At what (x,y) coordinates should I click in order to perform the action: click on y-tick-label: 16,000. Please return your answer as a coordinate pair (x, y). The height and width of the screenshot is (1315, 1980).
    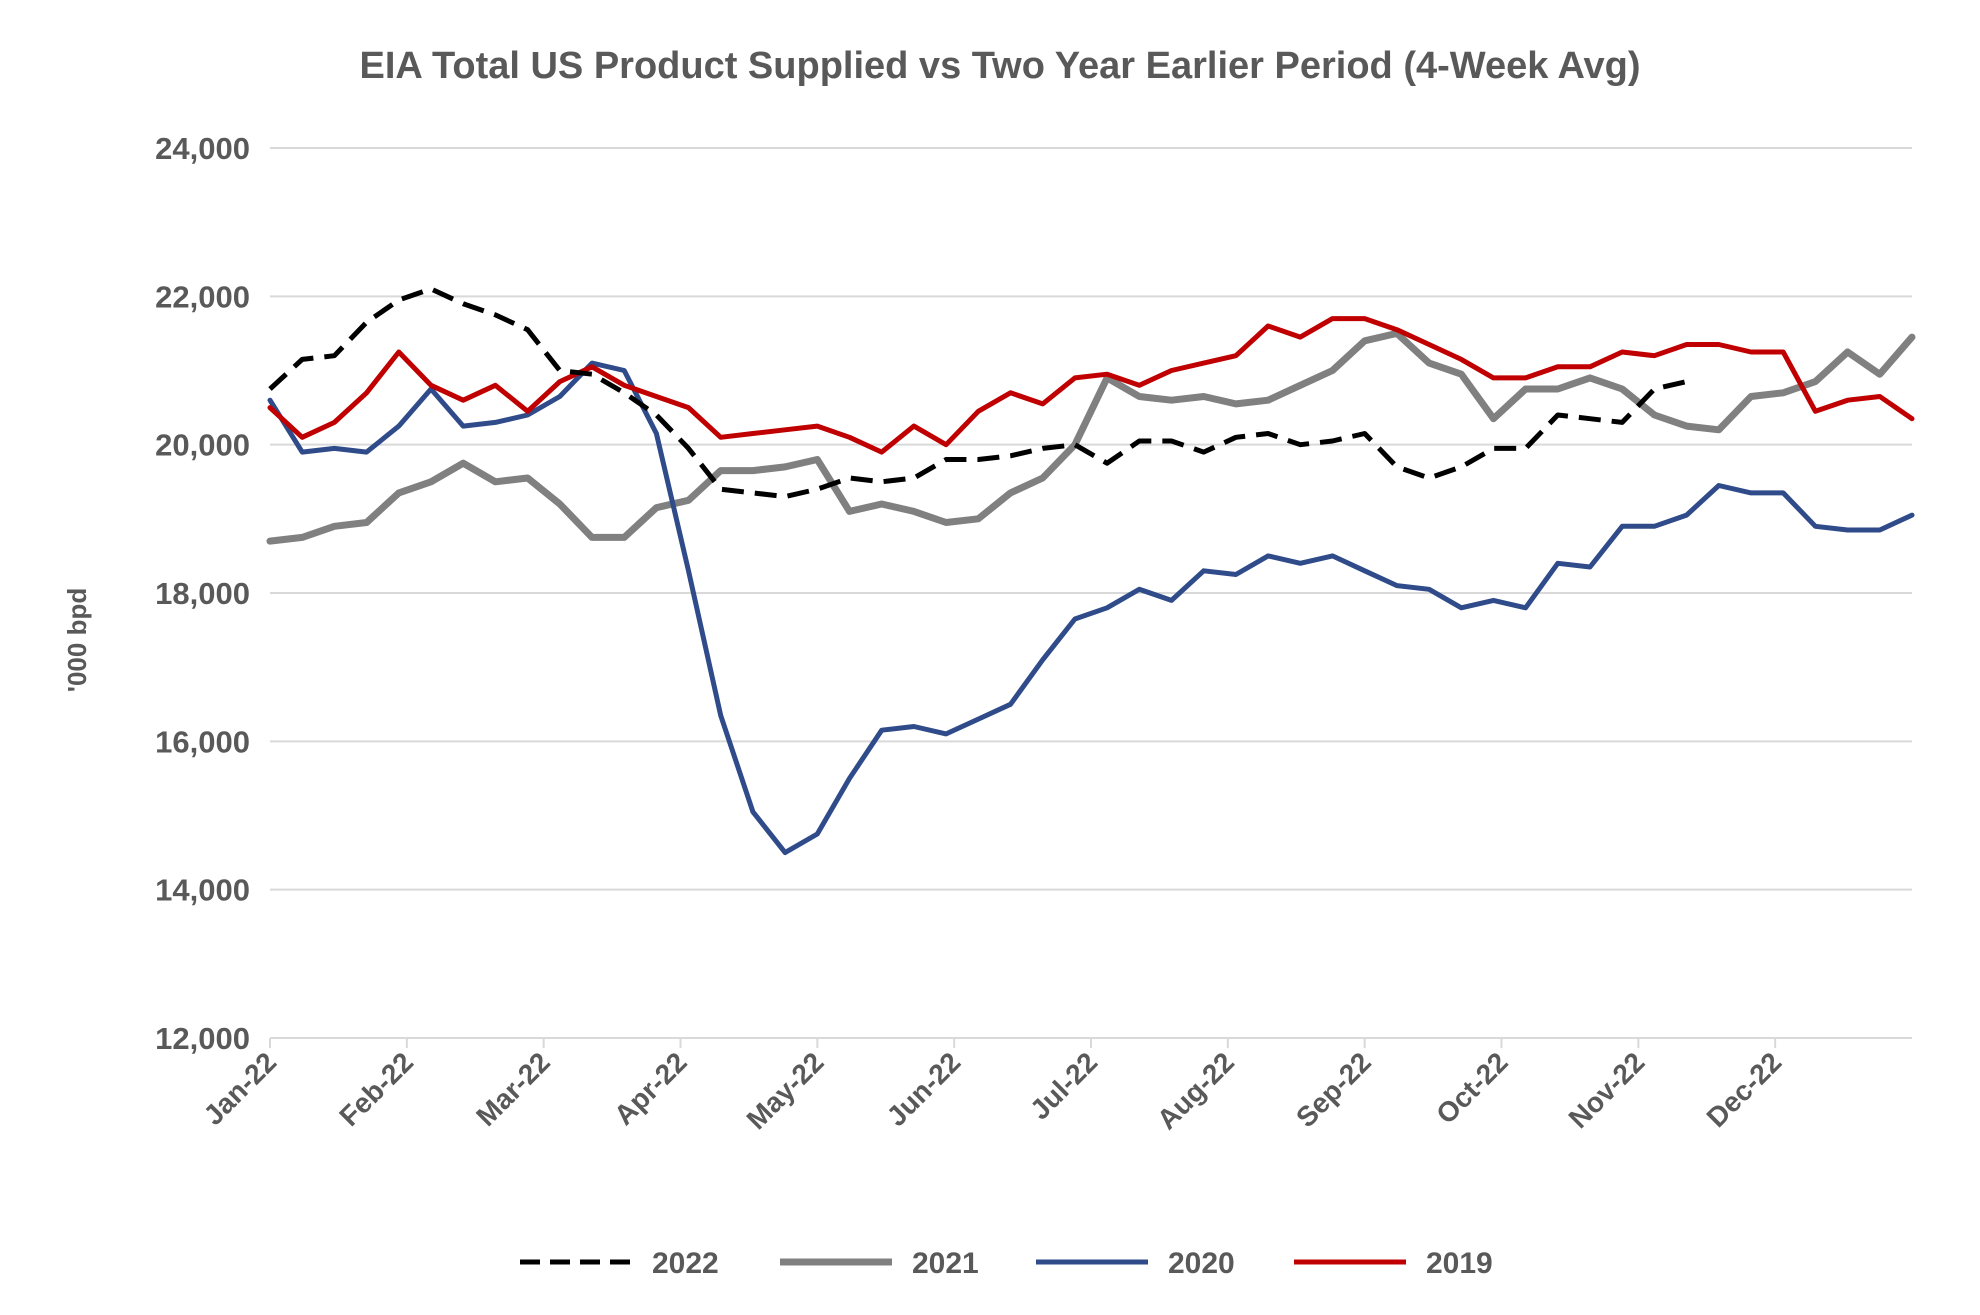
    Looking at the image, I should click on (202, 741).